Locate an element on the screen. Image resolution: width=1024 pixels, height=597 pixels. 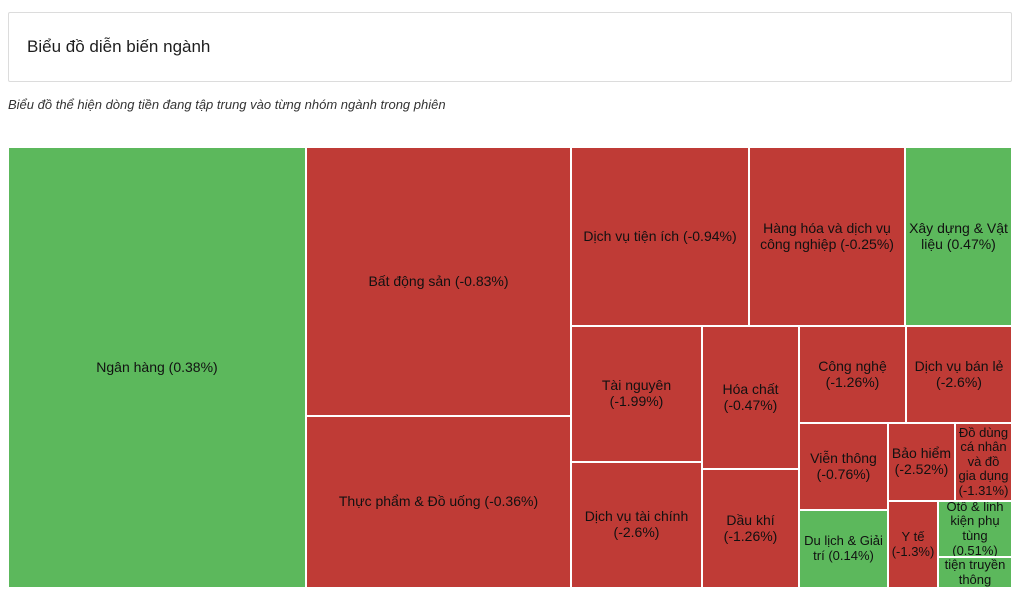
treemap-tile: Bất động sản (-0.83%) is located at coordinates (438, 281).